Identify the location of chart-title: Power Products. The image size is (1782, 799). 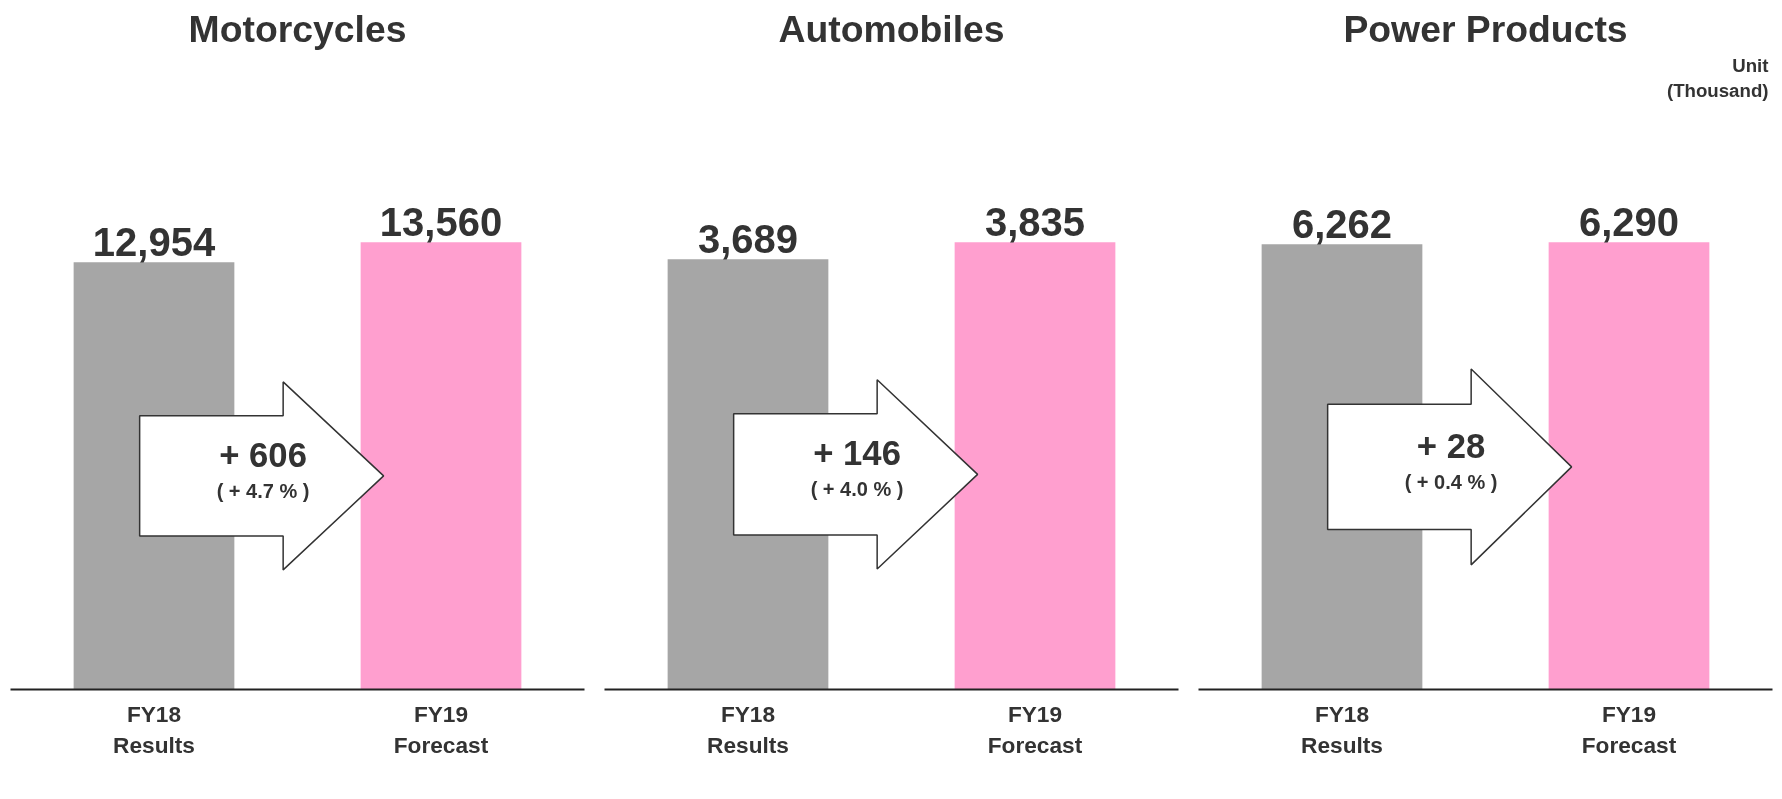
(1485, 28).